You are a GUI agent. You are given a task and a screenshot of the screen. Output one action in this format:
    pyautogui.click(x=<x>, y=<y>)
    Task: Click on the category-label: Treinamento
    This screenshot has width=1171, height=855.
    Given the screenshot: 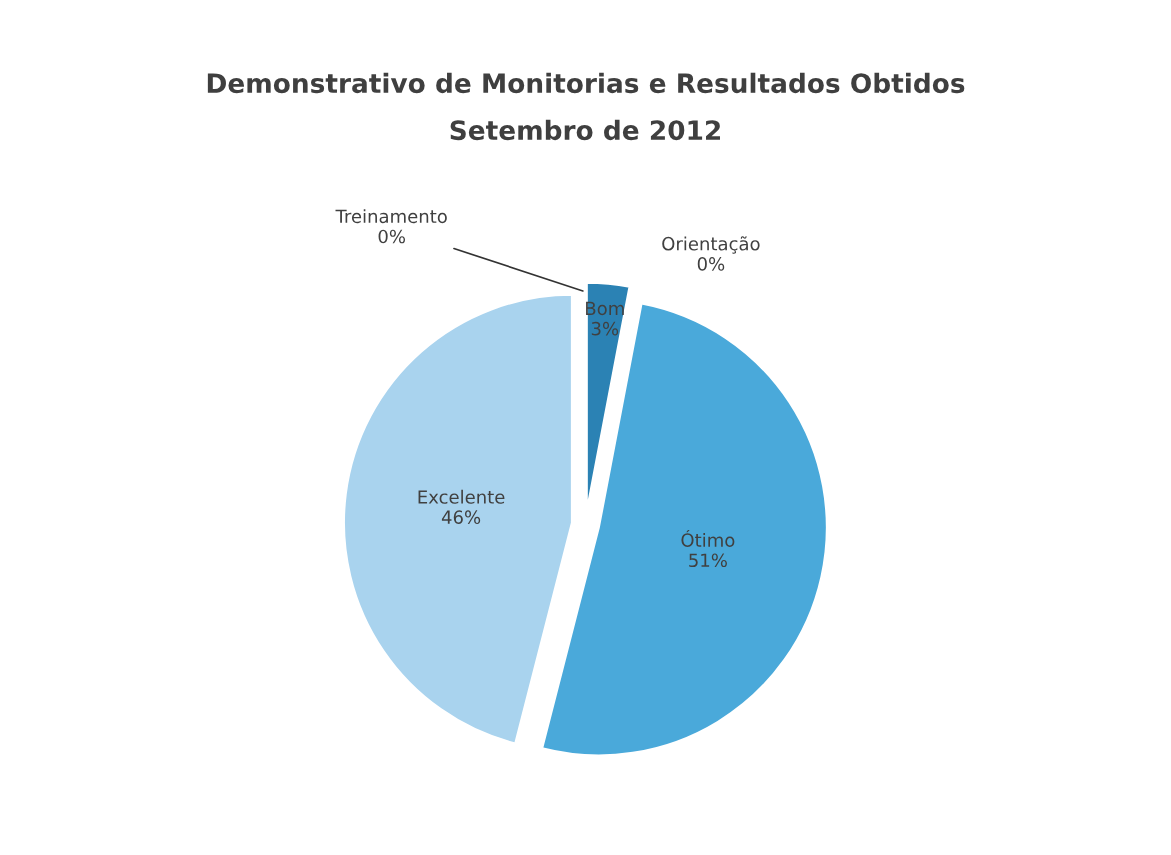 What is the action you would take?
    pyautogui.click(x=391, y=216)
    